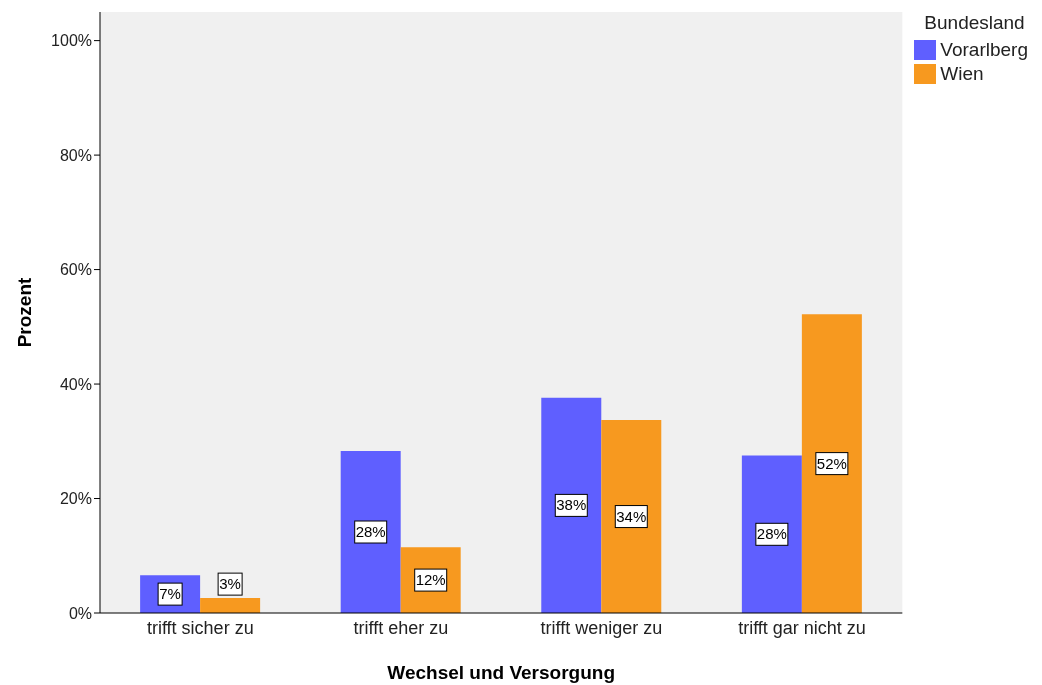  I want to click on data-label: 38%, so click(571, 505).